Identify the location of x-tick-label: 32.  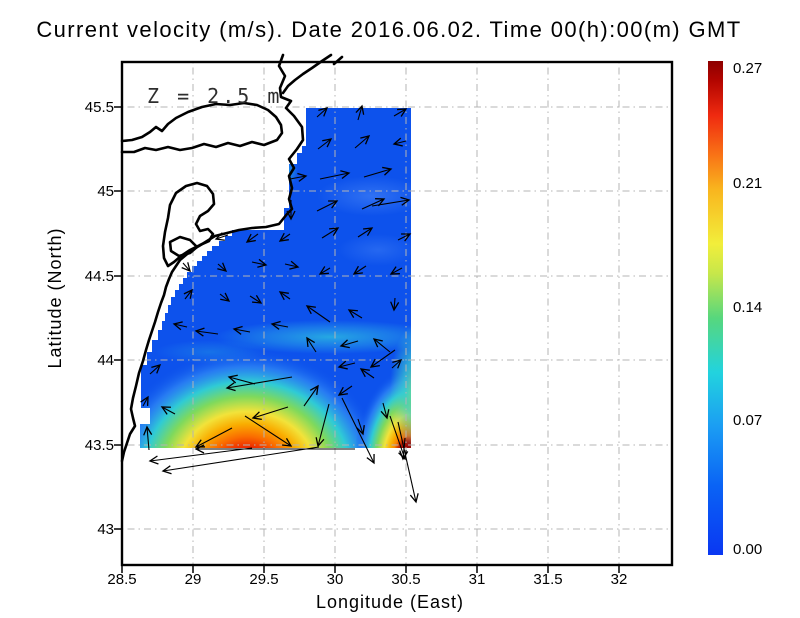
(619, 579).